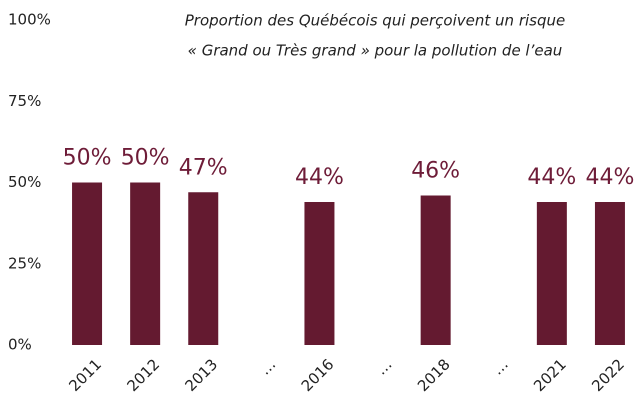 The image size is (639, 404). I want to click on y-tick-label: 50%, so click(24, 182).